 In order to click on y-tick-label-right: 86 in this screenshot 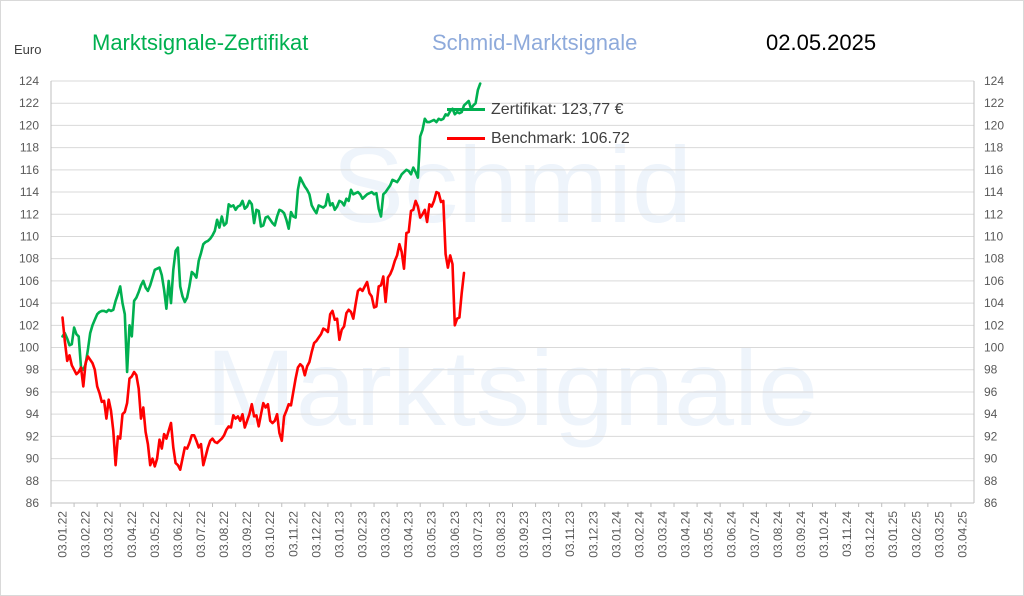, I will do `click(991, 503)`.